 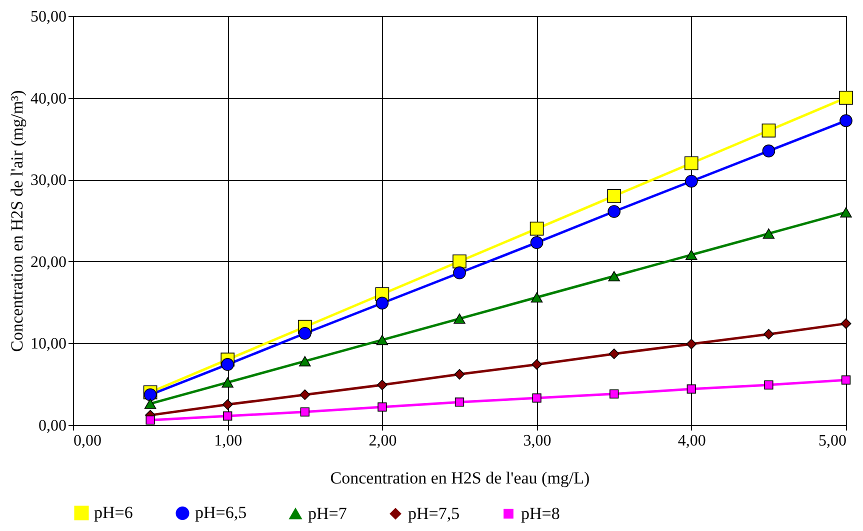 I want to click on x-tick-label: 3,00, so click(x=537, y=441).